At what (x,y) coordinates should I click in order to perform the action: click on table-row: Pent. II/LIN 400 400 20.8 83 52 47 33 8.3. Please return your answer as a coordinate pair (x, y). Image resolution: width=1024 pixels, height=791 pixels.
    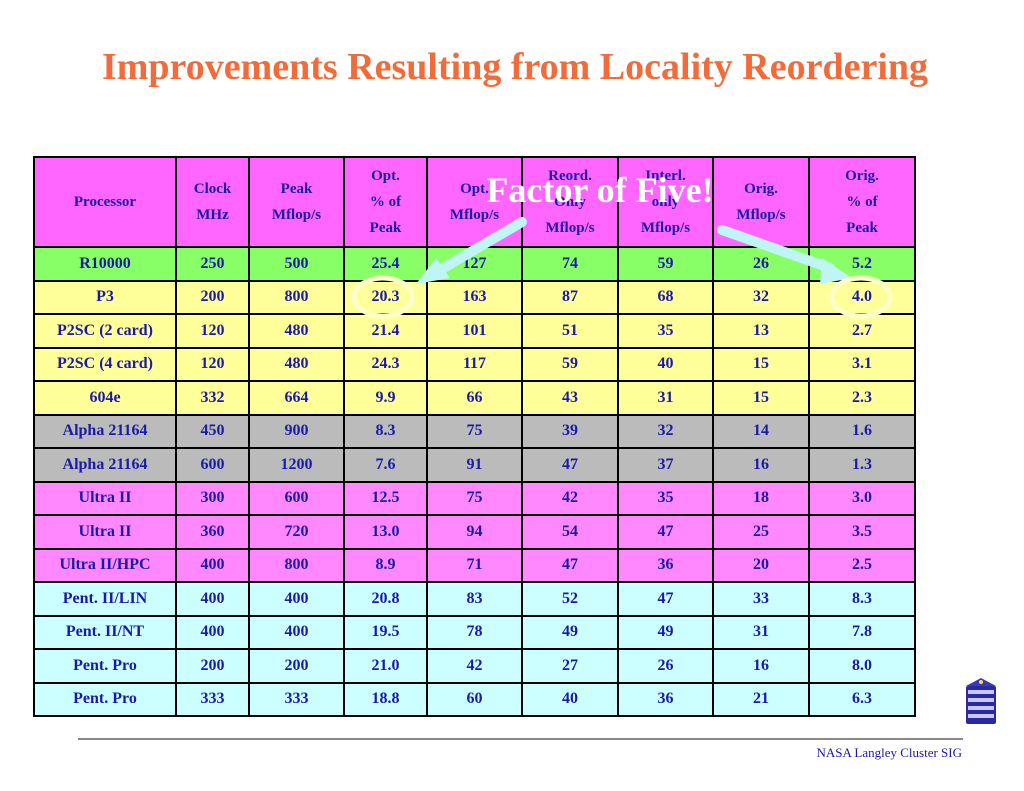
    Looking at the image, I should click on (474, 599).